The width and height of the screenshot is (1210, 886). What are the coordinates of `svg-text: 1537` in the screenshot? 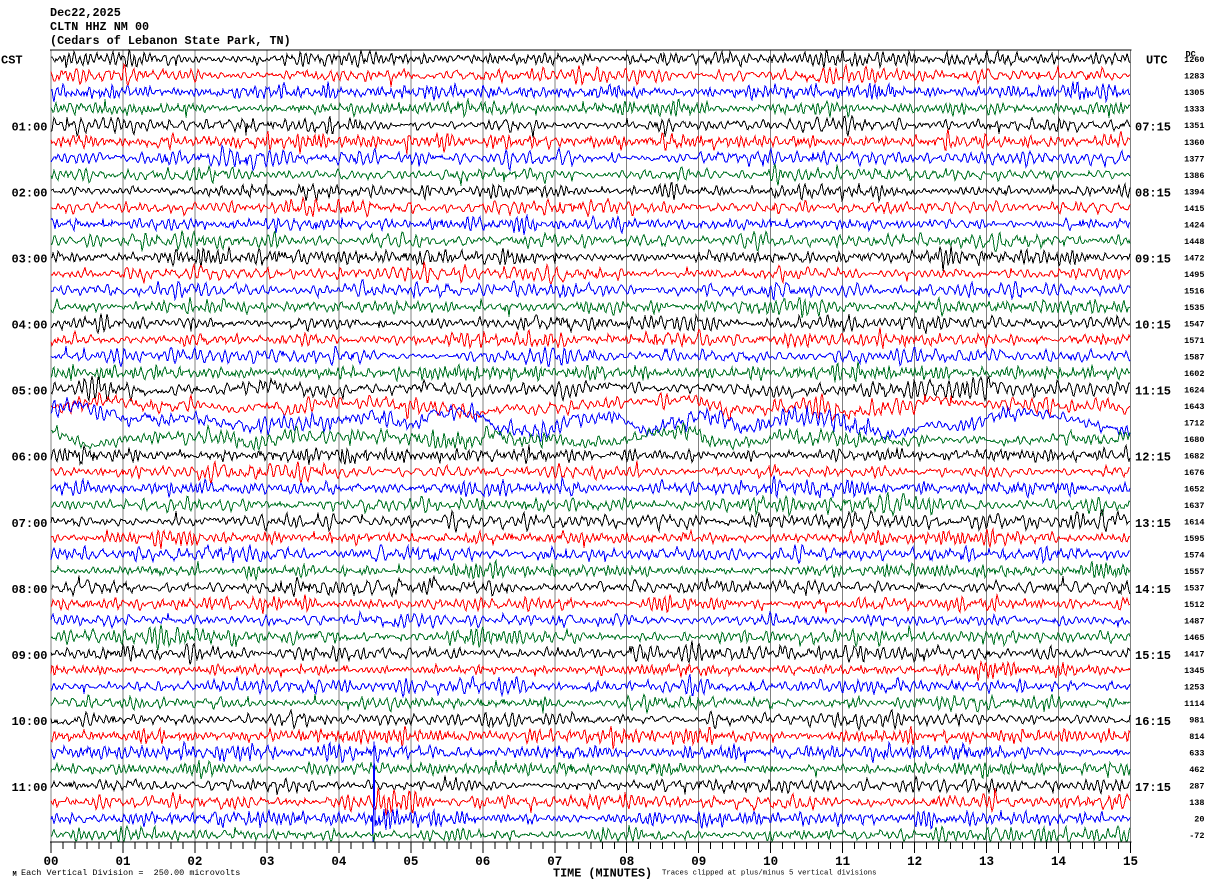 It's located at (1194, 589).